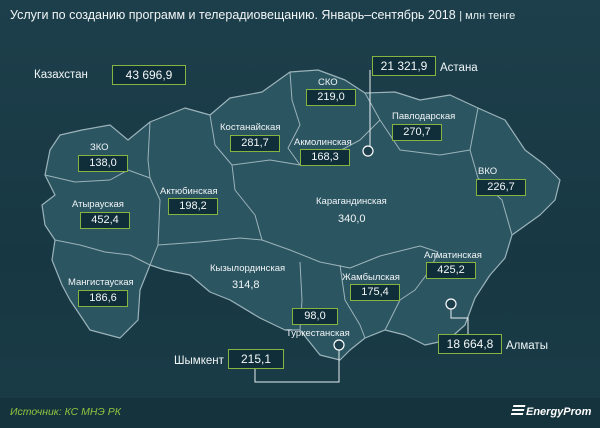  Describe the element at coordinates (451, 270) in the screenshot. I see `almaty-region-value: 425,2` at that location.